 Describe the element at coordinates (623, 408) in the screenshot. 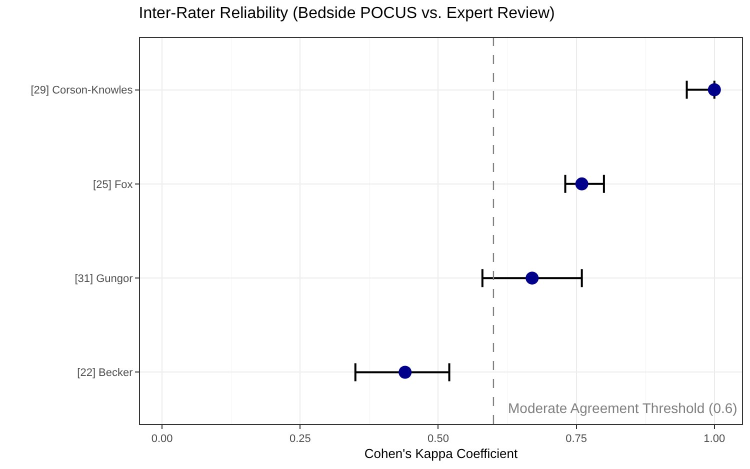

I see `ref-line-label: Moderate Agreement Threshold (0.6)` at that location.